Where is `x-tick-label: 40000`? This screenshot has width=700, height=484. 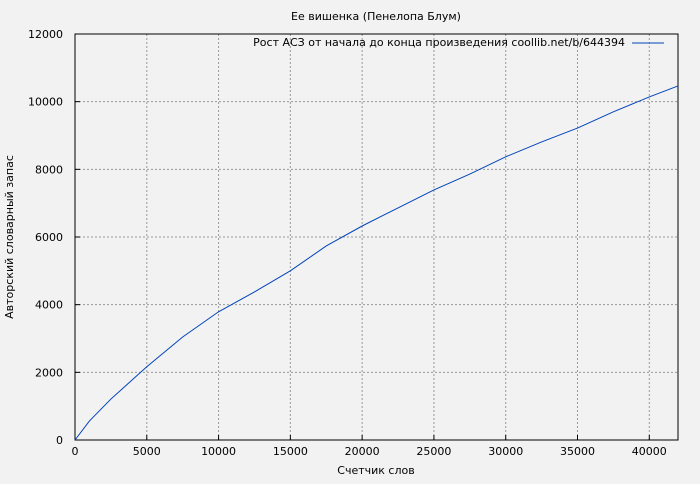
x-tick-label: 40000 is located at coordinates (649, 451).